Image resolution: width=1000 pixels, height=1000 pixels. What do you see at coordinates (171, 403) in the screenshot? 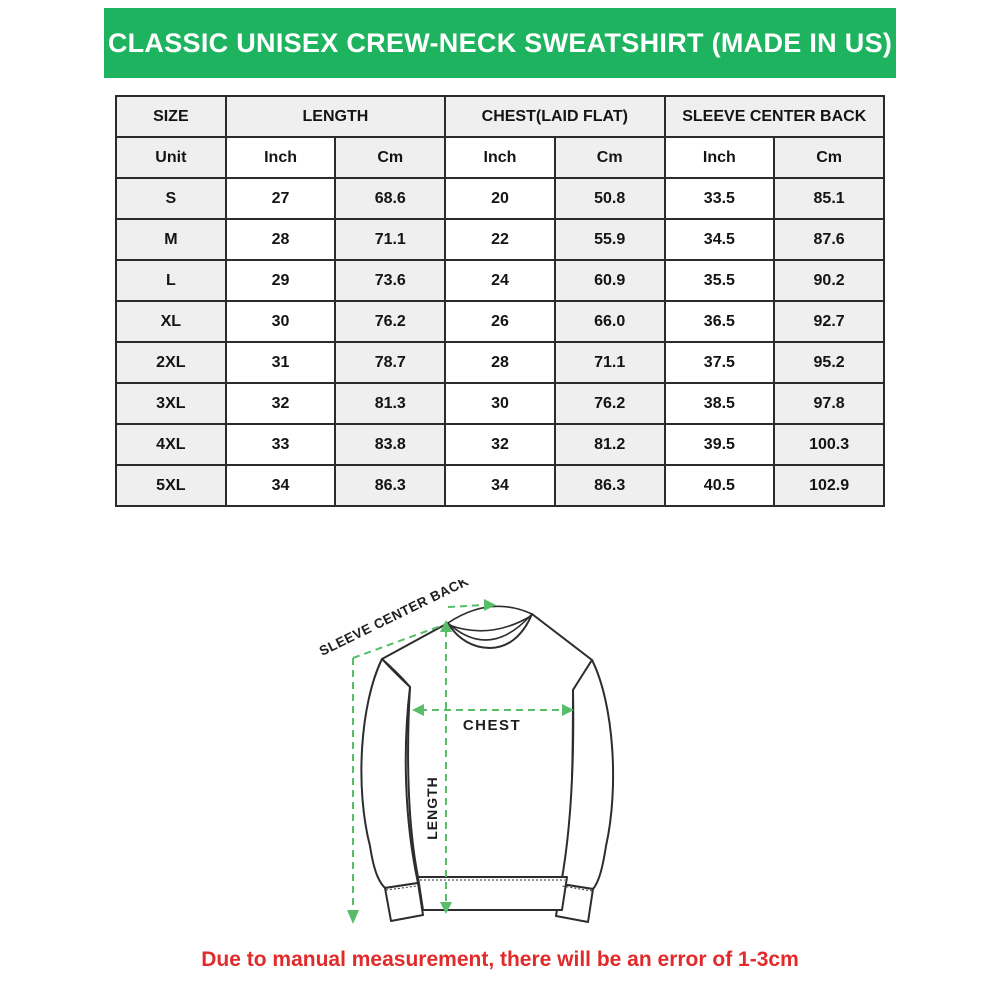
I see `size-cell: 3XL` at bounding box center [171, 403].